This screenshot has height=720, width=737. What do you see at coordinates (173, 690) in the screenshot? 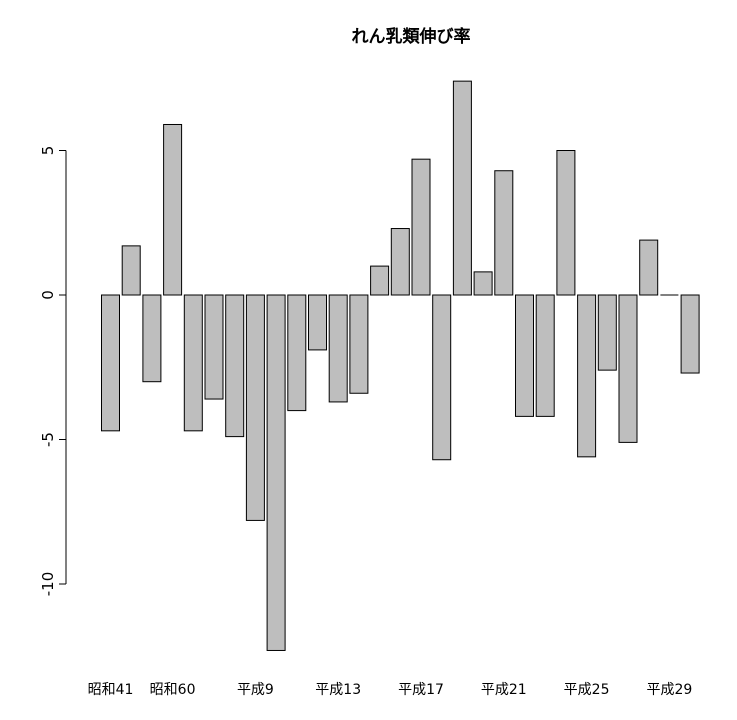
I see `x-tick-label: 昭和60` at bounding box center [173, 690].